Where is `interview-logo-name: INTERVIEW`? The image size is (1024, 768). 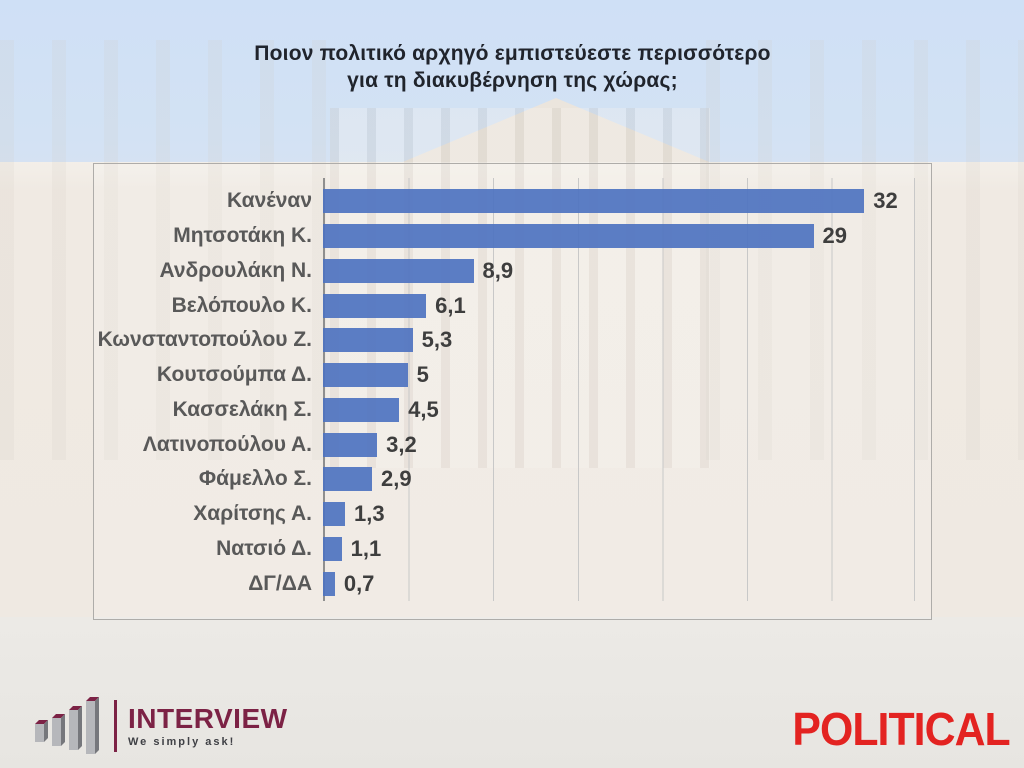 interview-logo-name: INTERVIEW is located at coordinates (208, 718).